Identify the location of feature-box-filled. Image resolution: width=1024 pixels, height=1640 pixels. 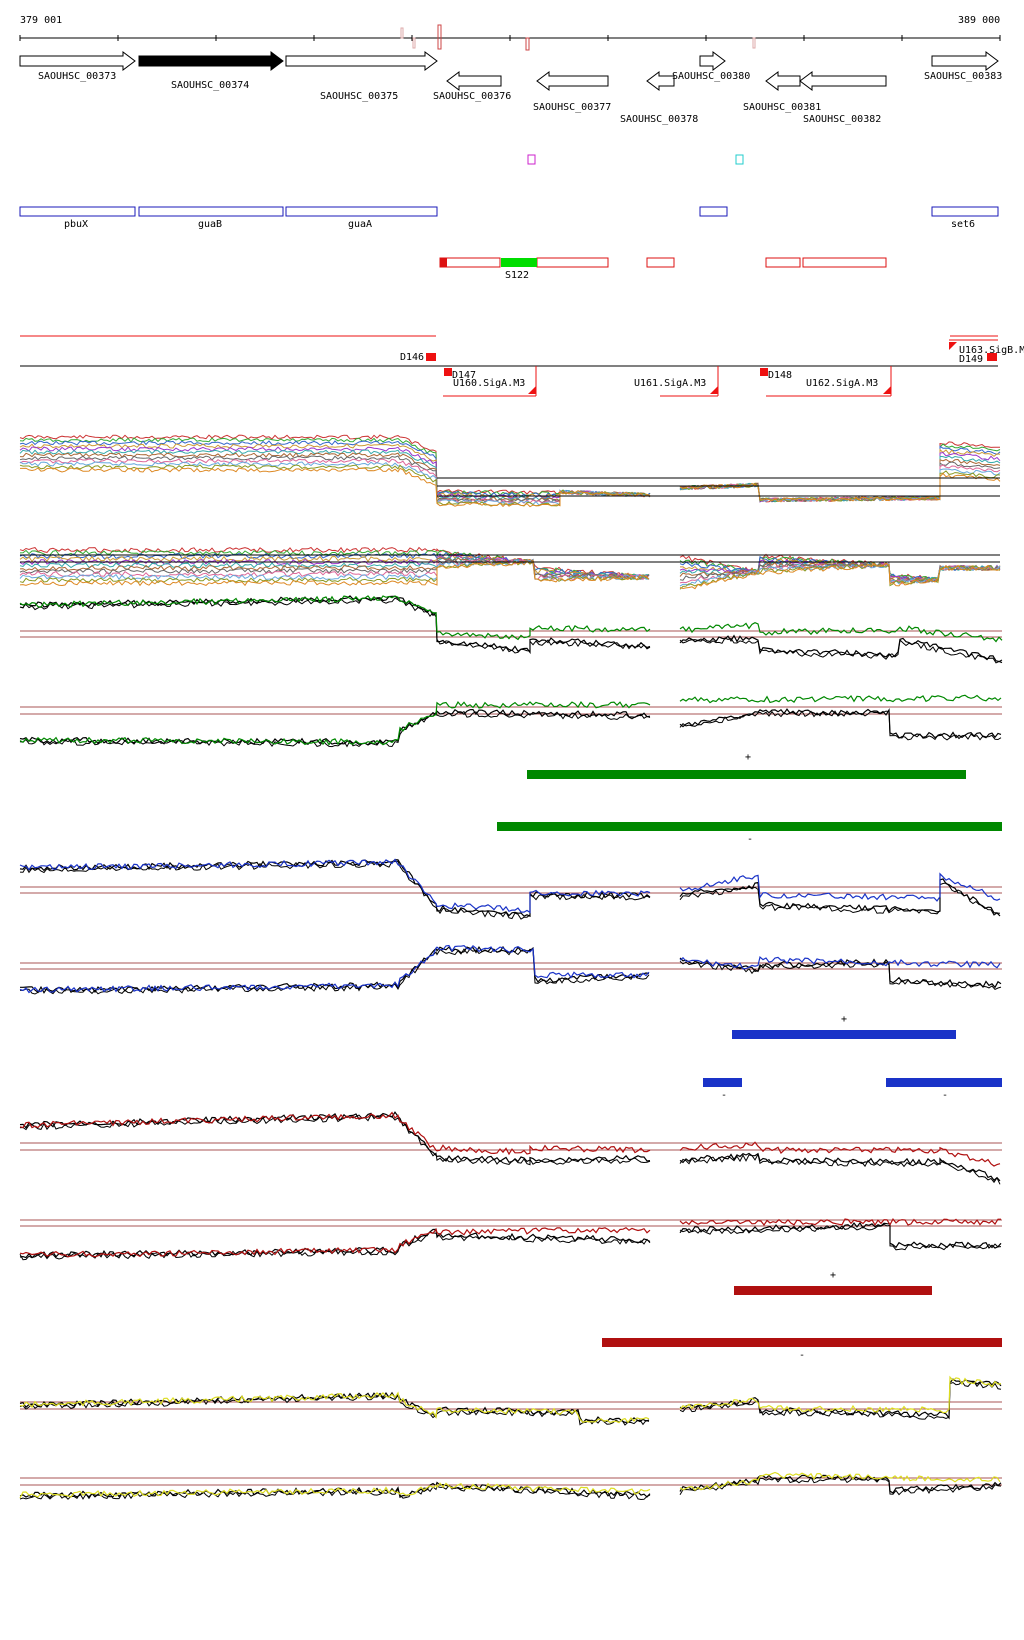
(443, 262).